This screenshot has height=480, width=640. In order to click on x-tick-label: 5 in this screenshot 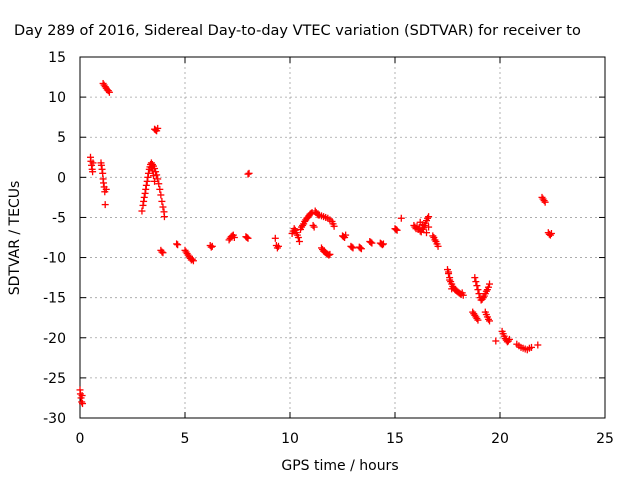, I will do `click(185, 439)`.